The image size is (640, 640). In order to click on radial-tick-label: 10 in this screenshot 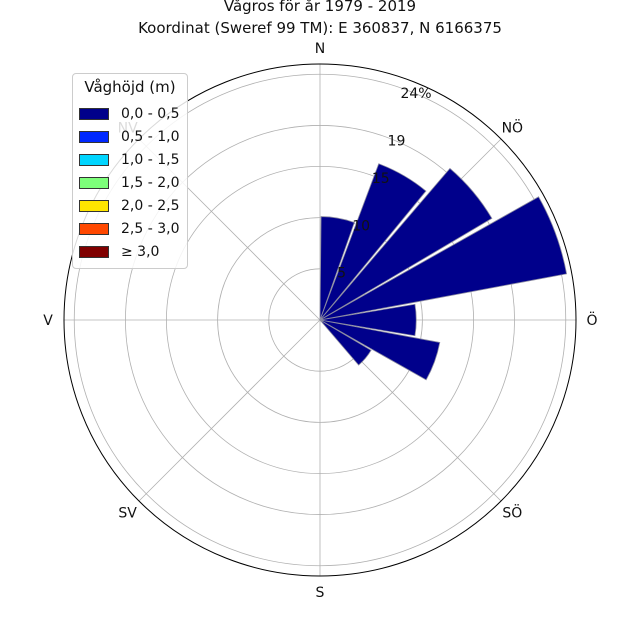, I will do `click(361, 226)`.